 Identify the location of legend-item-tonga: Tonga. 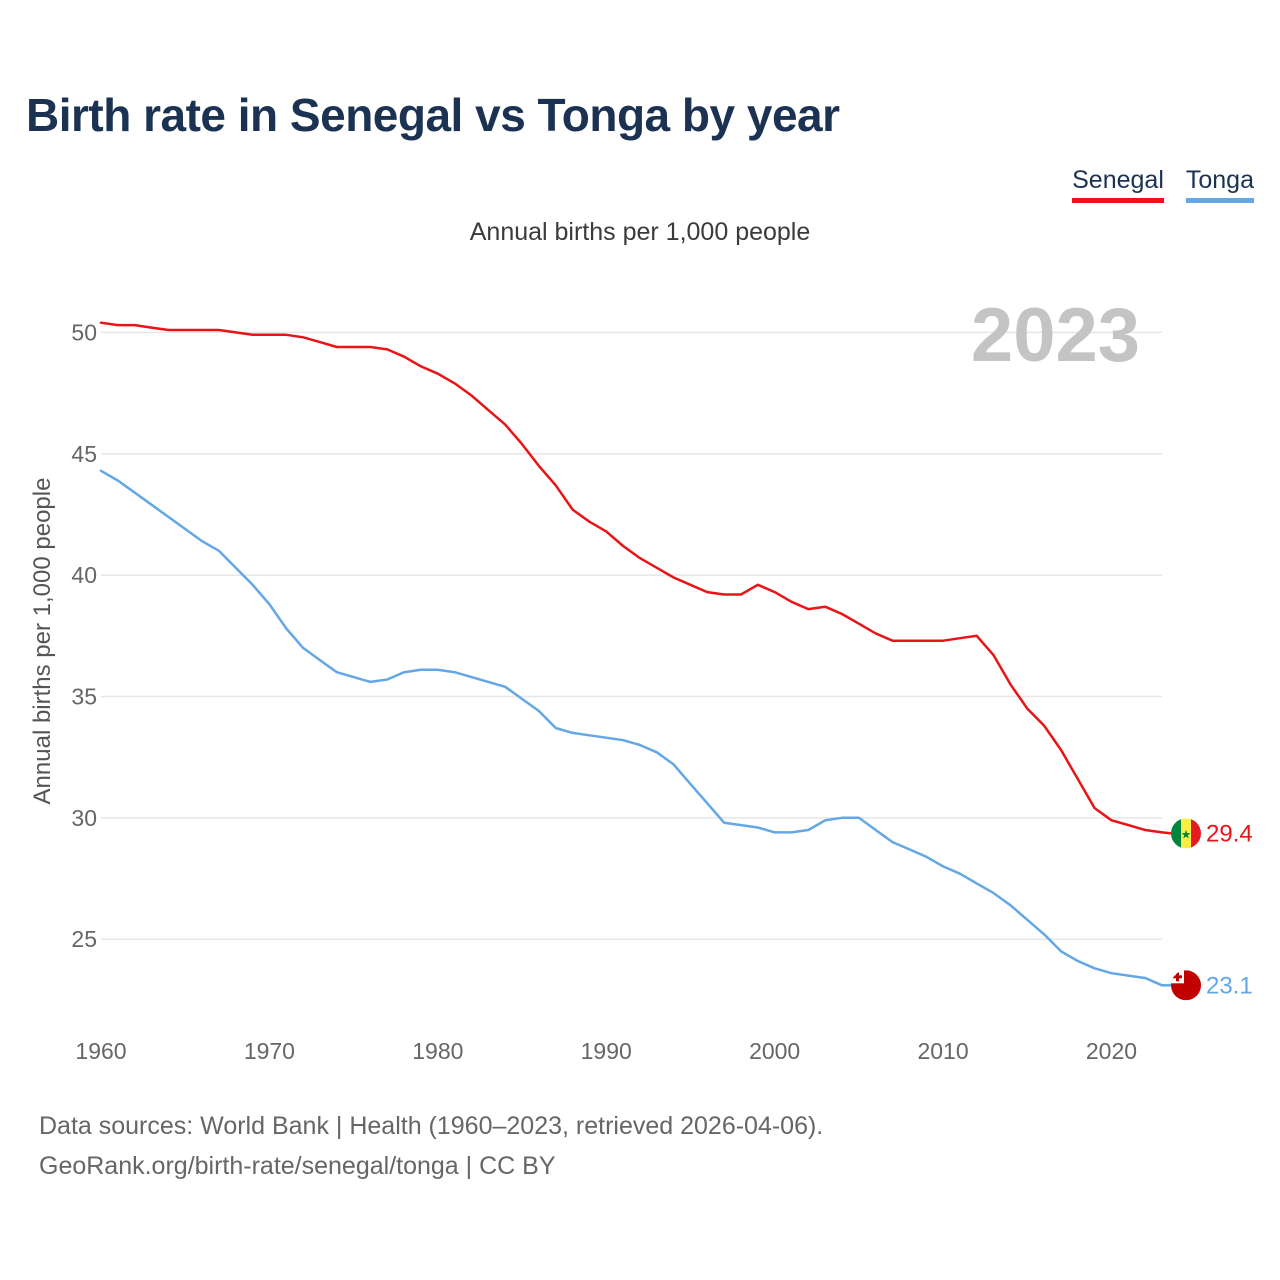
(1219, 184).